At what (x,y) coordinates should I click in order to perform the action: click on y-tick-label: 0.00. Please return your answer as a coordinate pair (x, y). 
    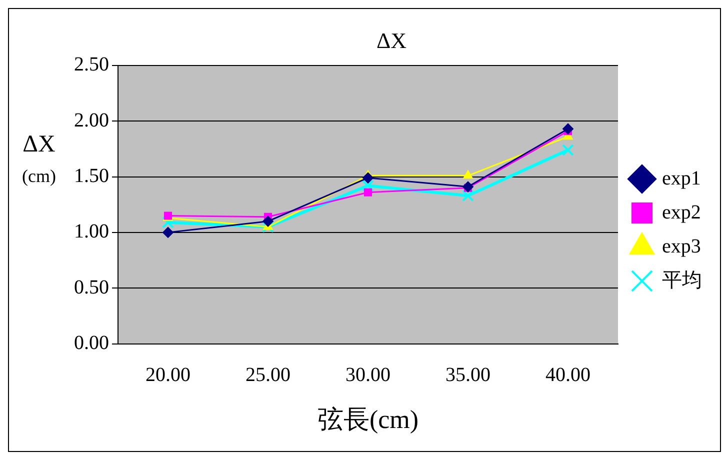
    Looking at the image, I should click on (91, 343).